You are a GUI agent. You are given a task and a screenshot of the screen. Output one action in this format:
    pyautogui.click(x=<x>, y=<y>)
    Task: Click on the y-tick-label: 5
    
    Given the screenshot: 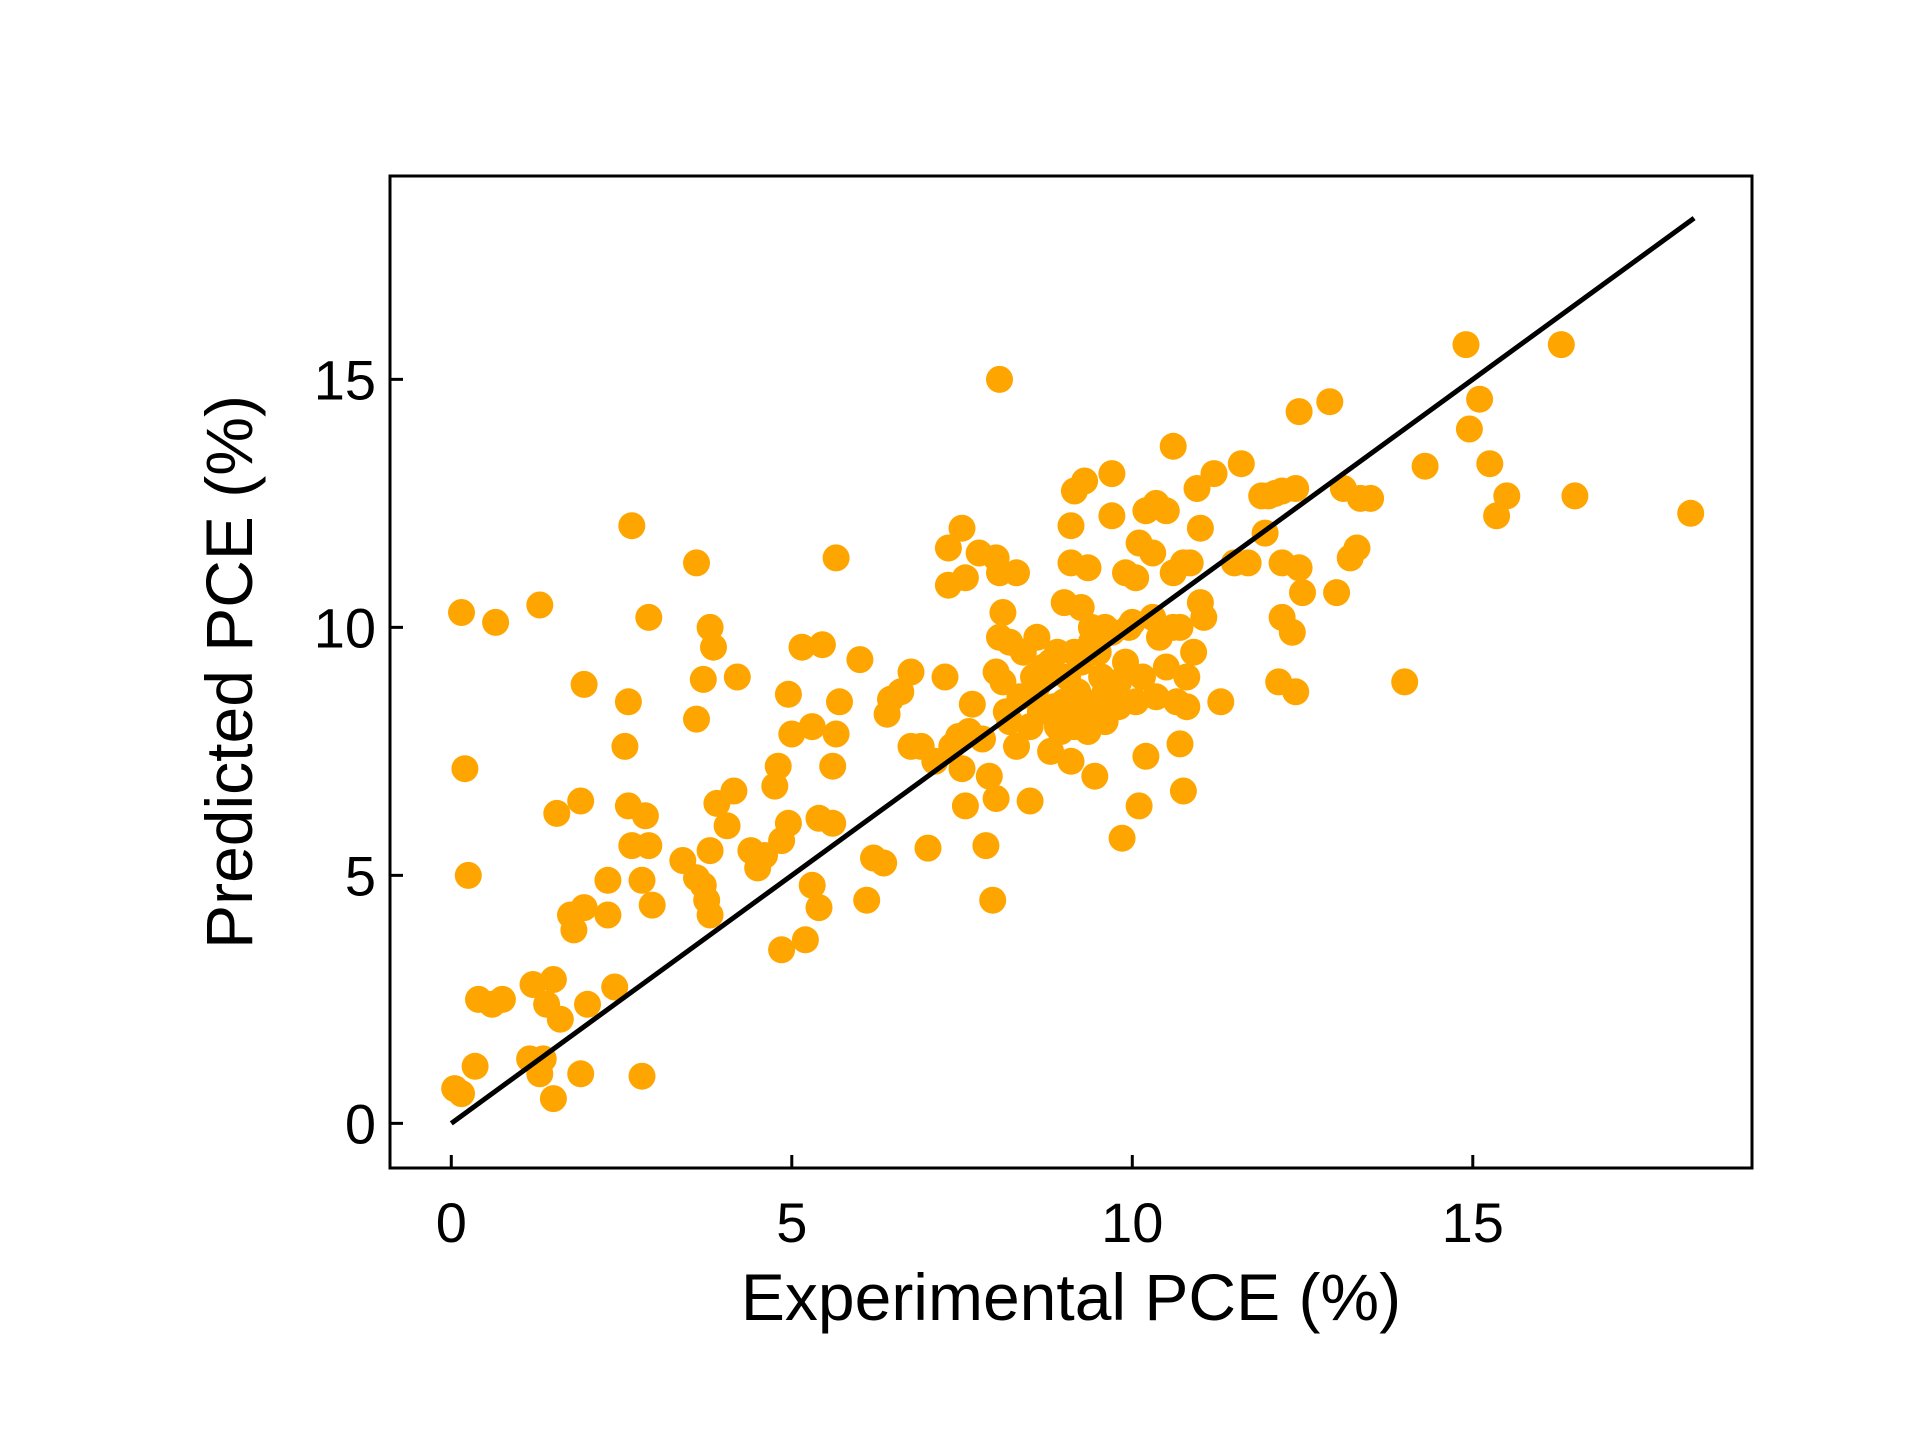 What is the action you would take?
    pyautogui.click(x=360, y=875)
    